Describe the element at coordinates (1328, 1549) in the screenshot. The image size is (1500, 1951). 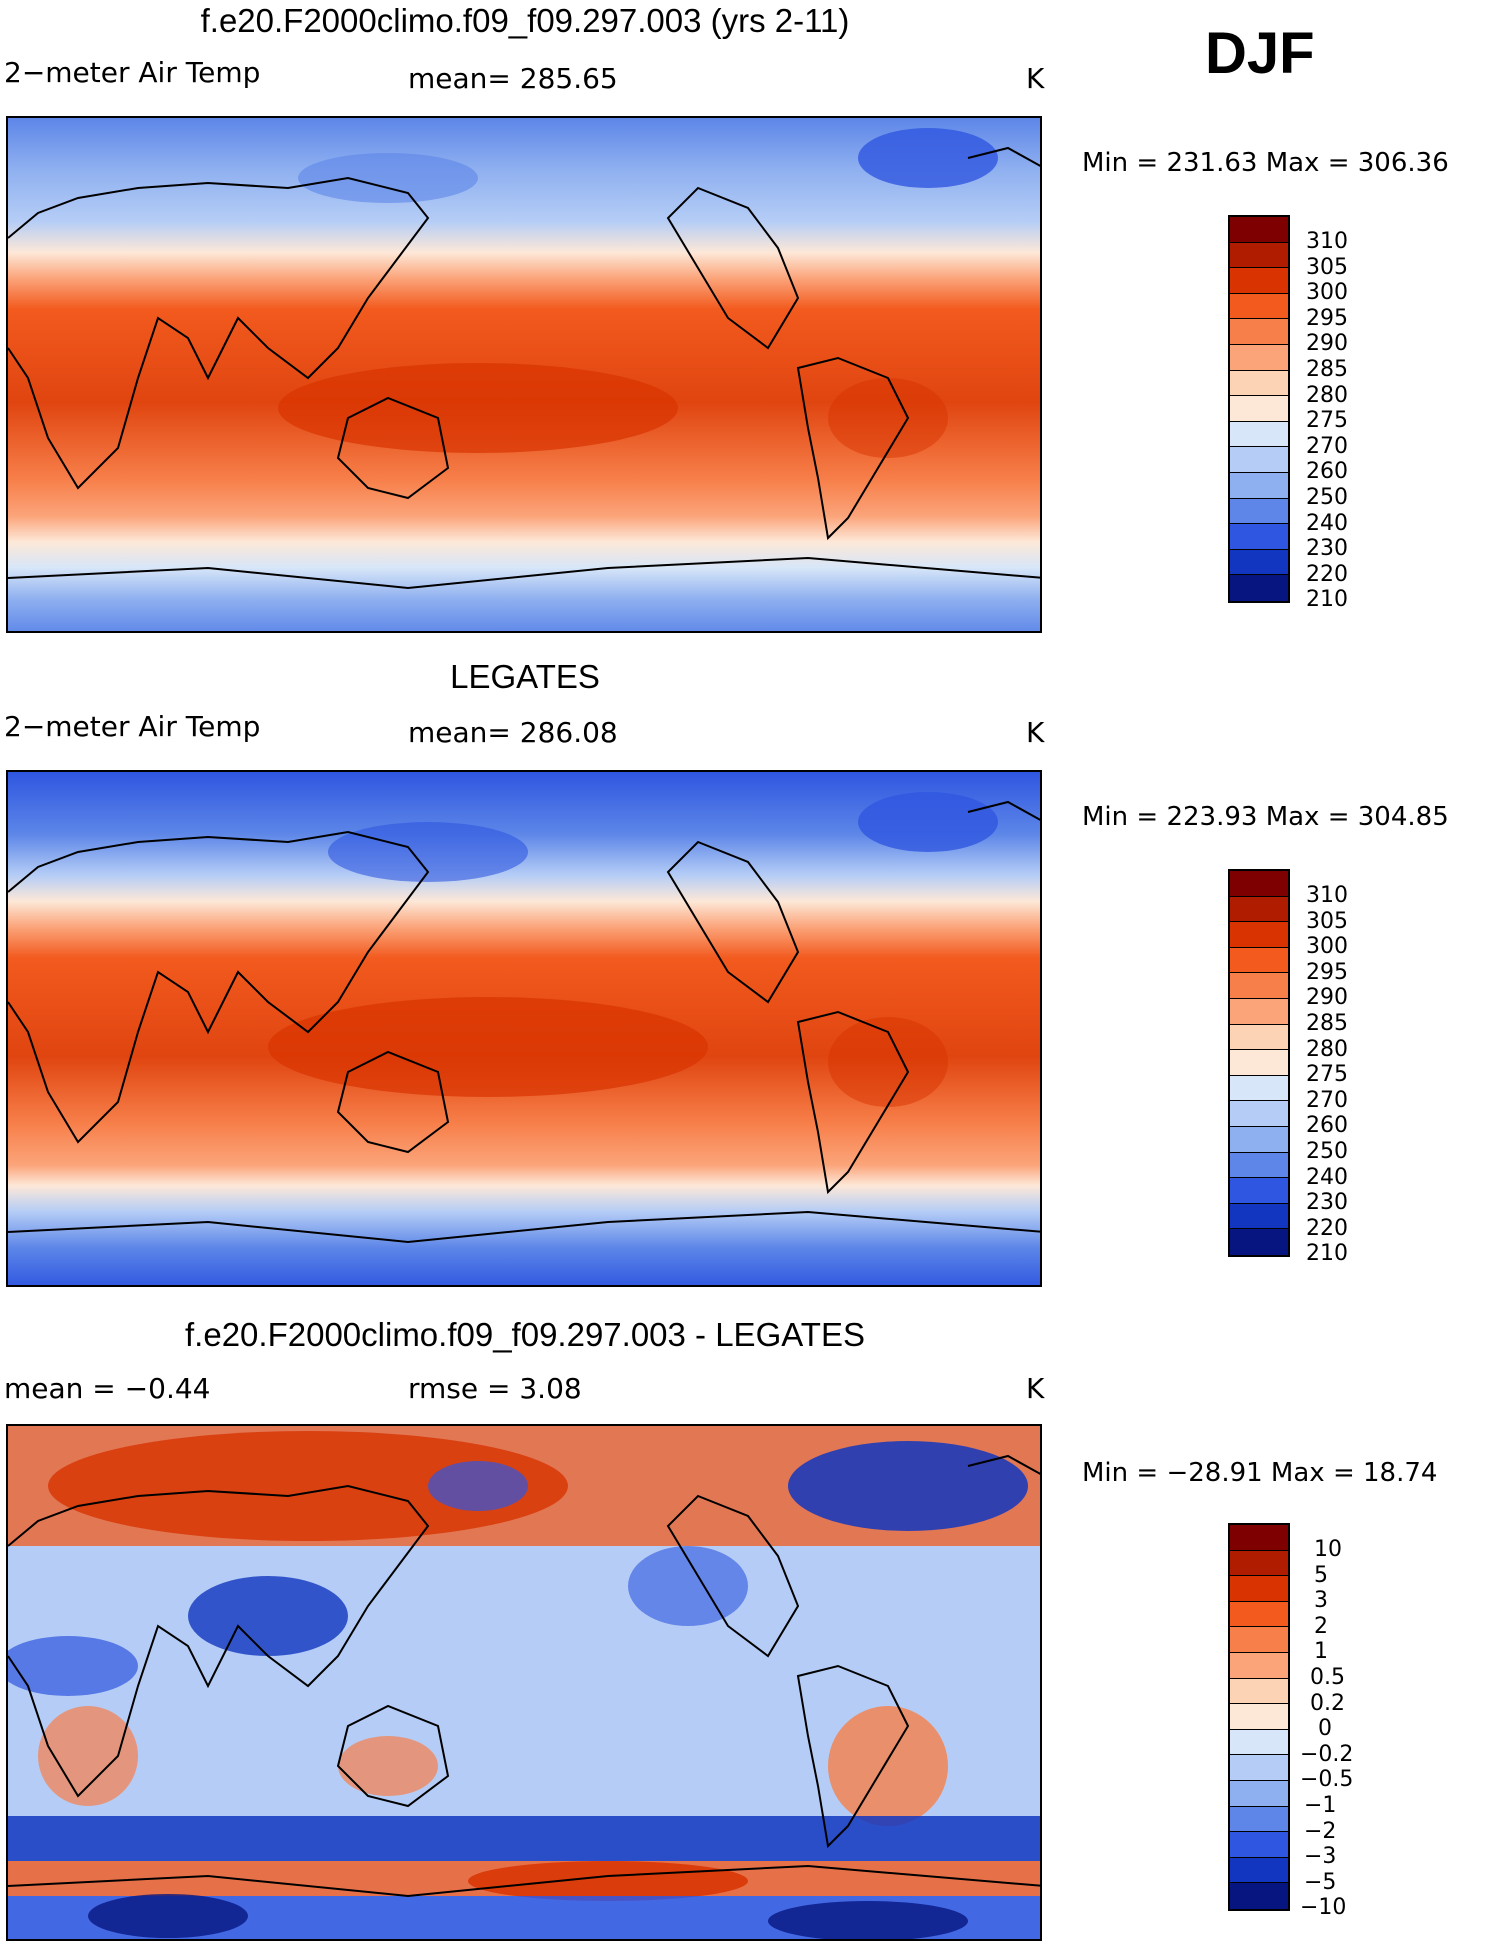
I see `panel3-colorbar-label: 10` at that location.